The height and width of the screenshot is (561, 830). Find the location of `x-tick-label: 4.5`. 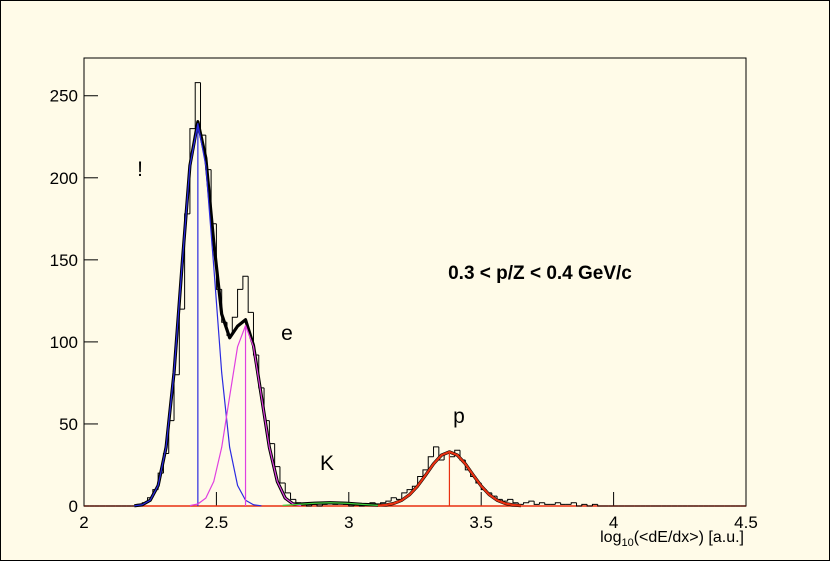

x-tick-label: 4.5 is located at coordinates (746, 522).